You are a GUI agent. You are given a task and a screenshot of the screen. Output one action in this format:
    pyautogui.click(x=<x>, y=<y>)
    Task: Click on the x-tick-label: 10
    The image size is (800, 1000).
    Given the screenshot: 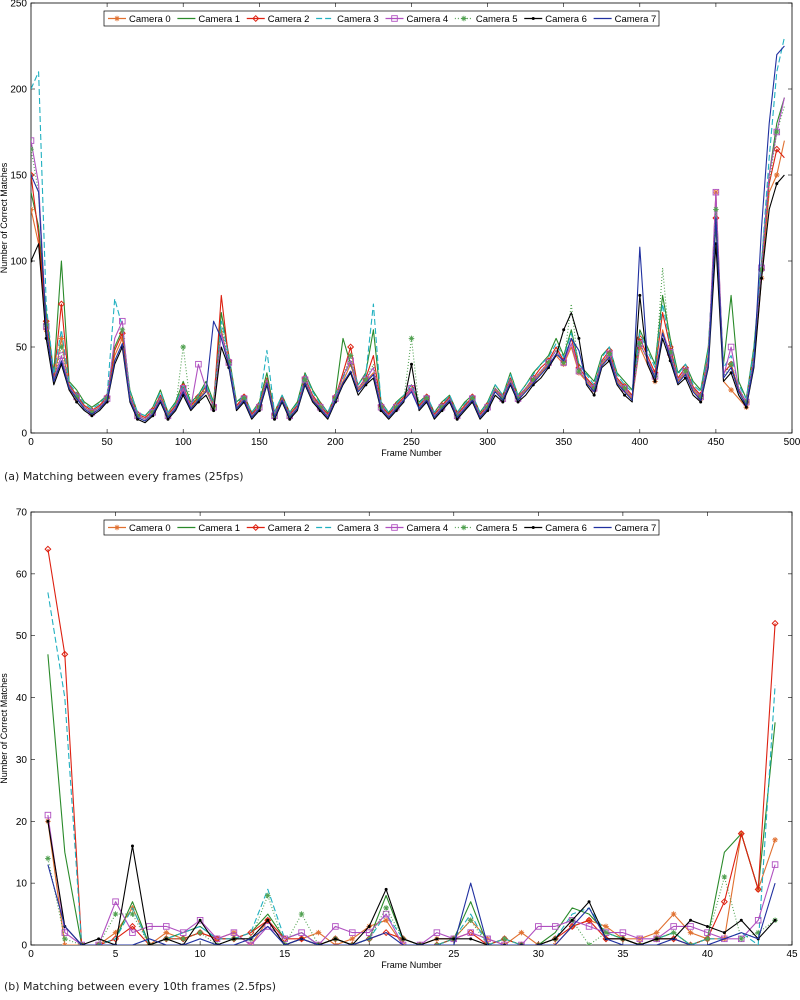 What is the action you would take?
    pyautogui.click(x=201, y=954)
    